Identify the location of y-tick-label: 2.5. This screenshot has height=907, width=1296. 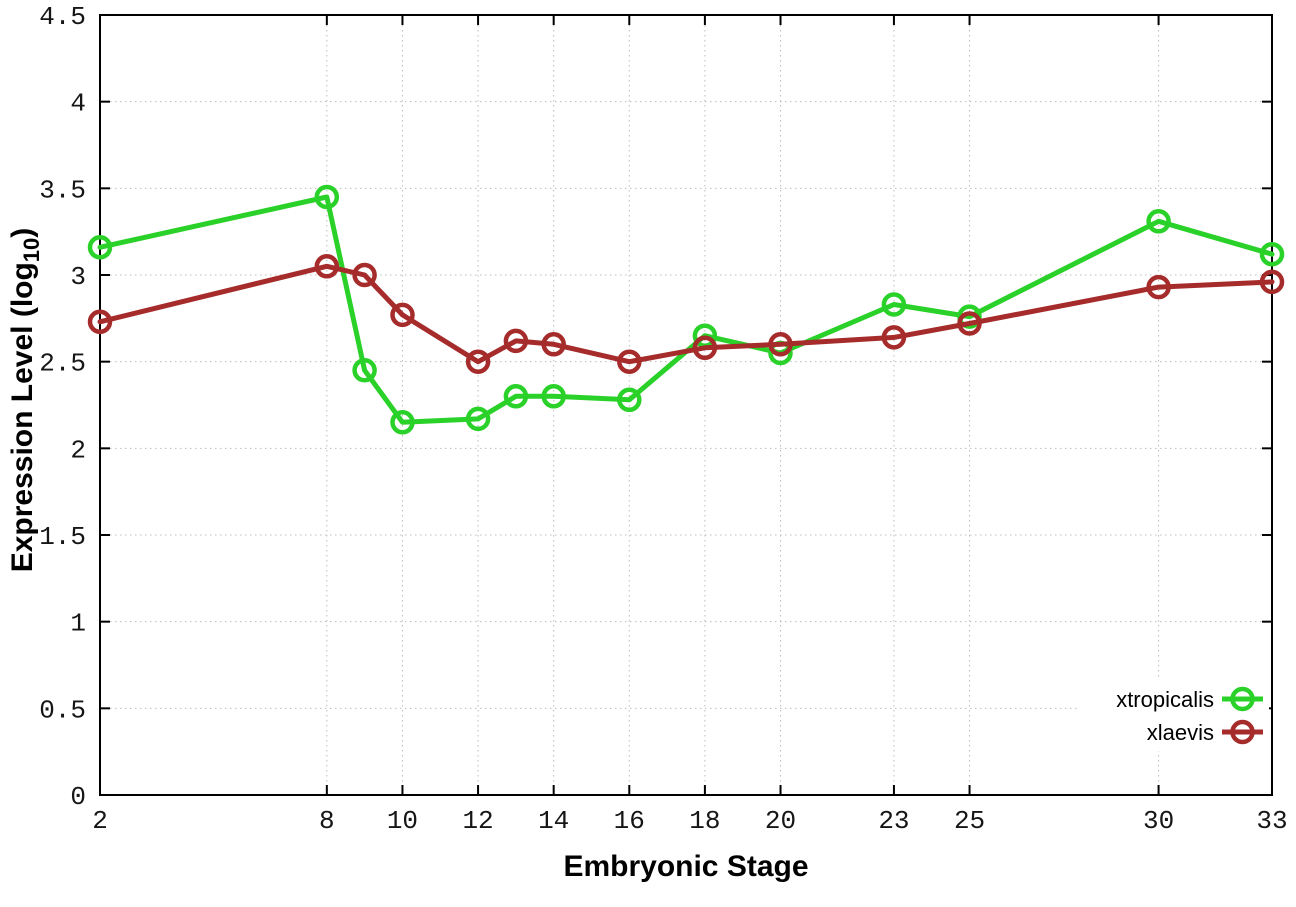
(62, 364).